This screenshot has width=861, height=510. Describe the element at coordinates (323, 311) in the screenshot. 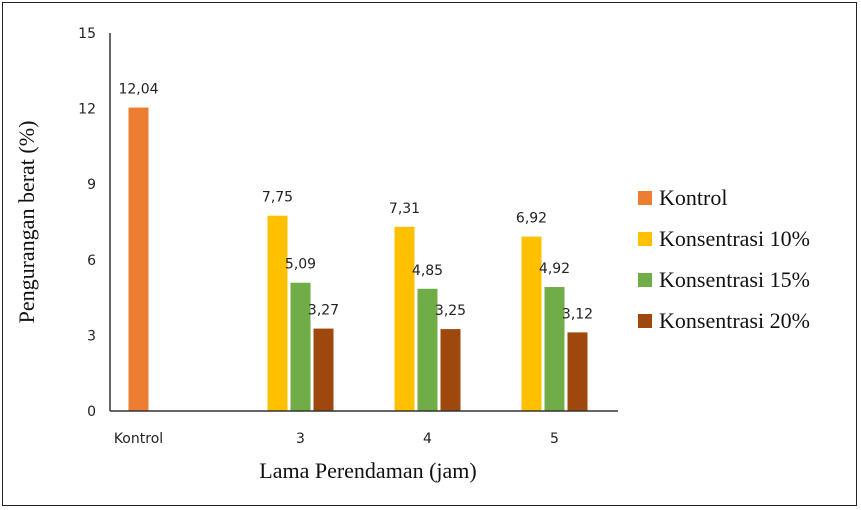

I see `data-label: 3,27` at that location.